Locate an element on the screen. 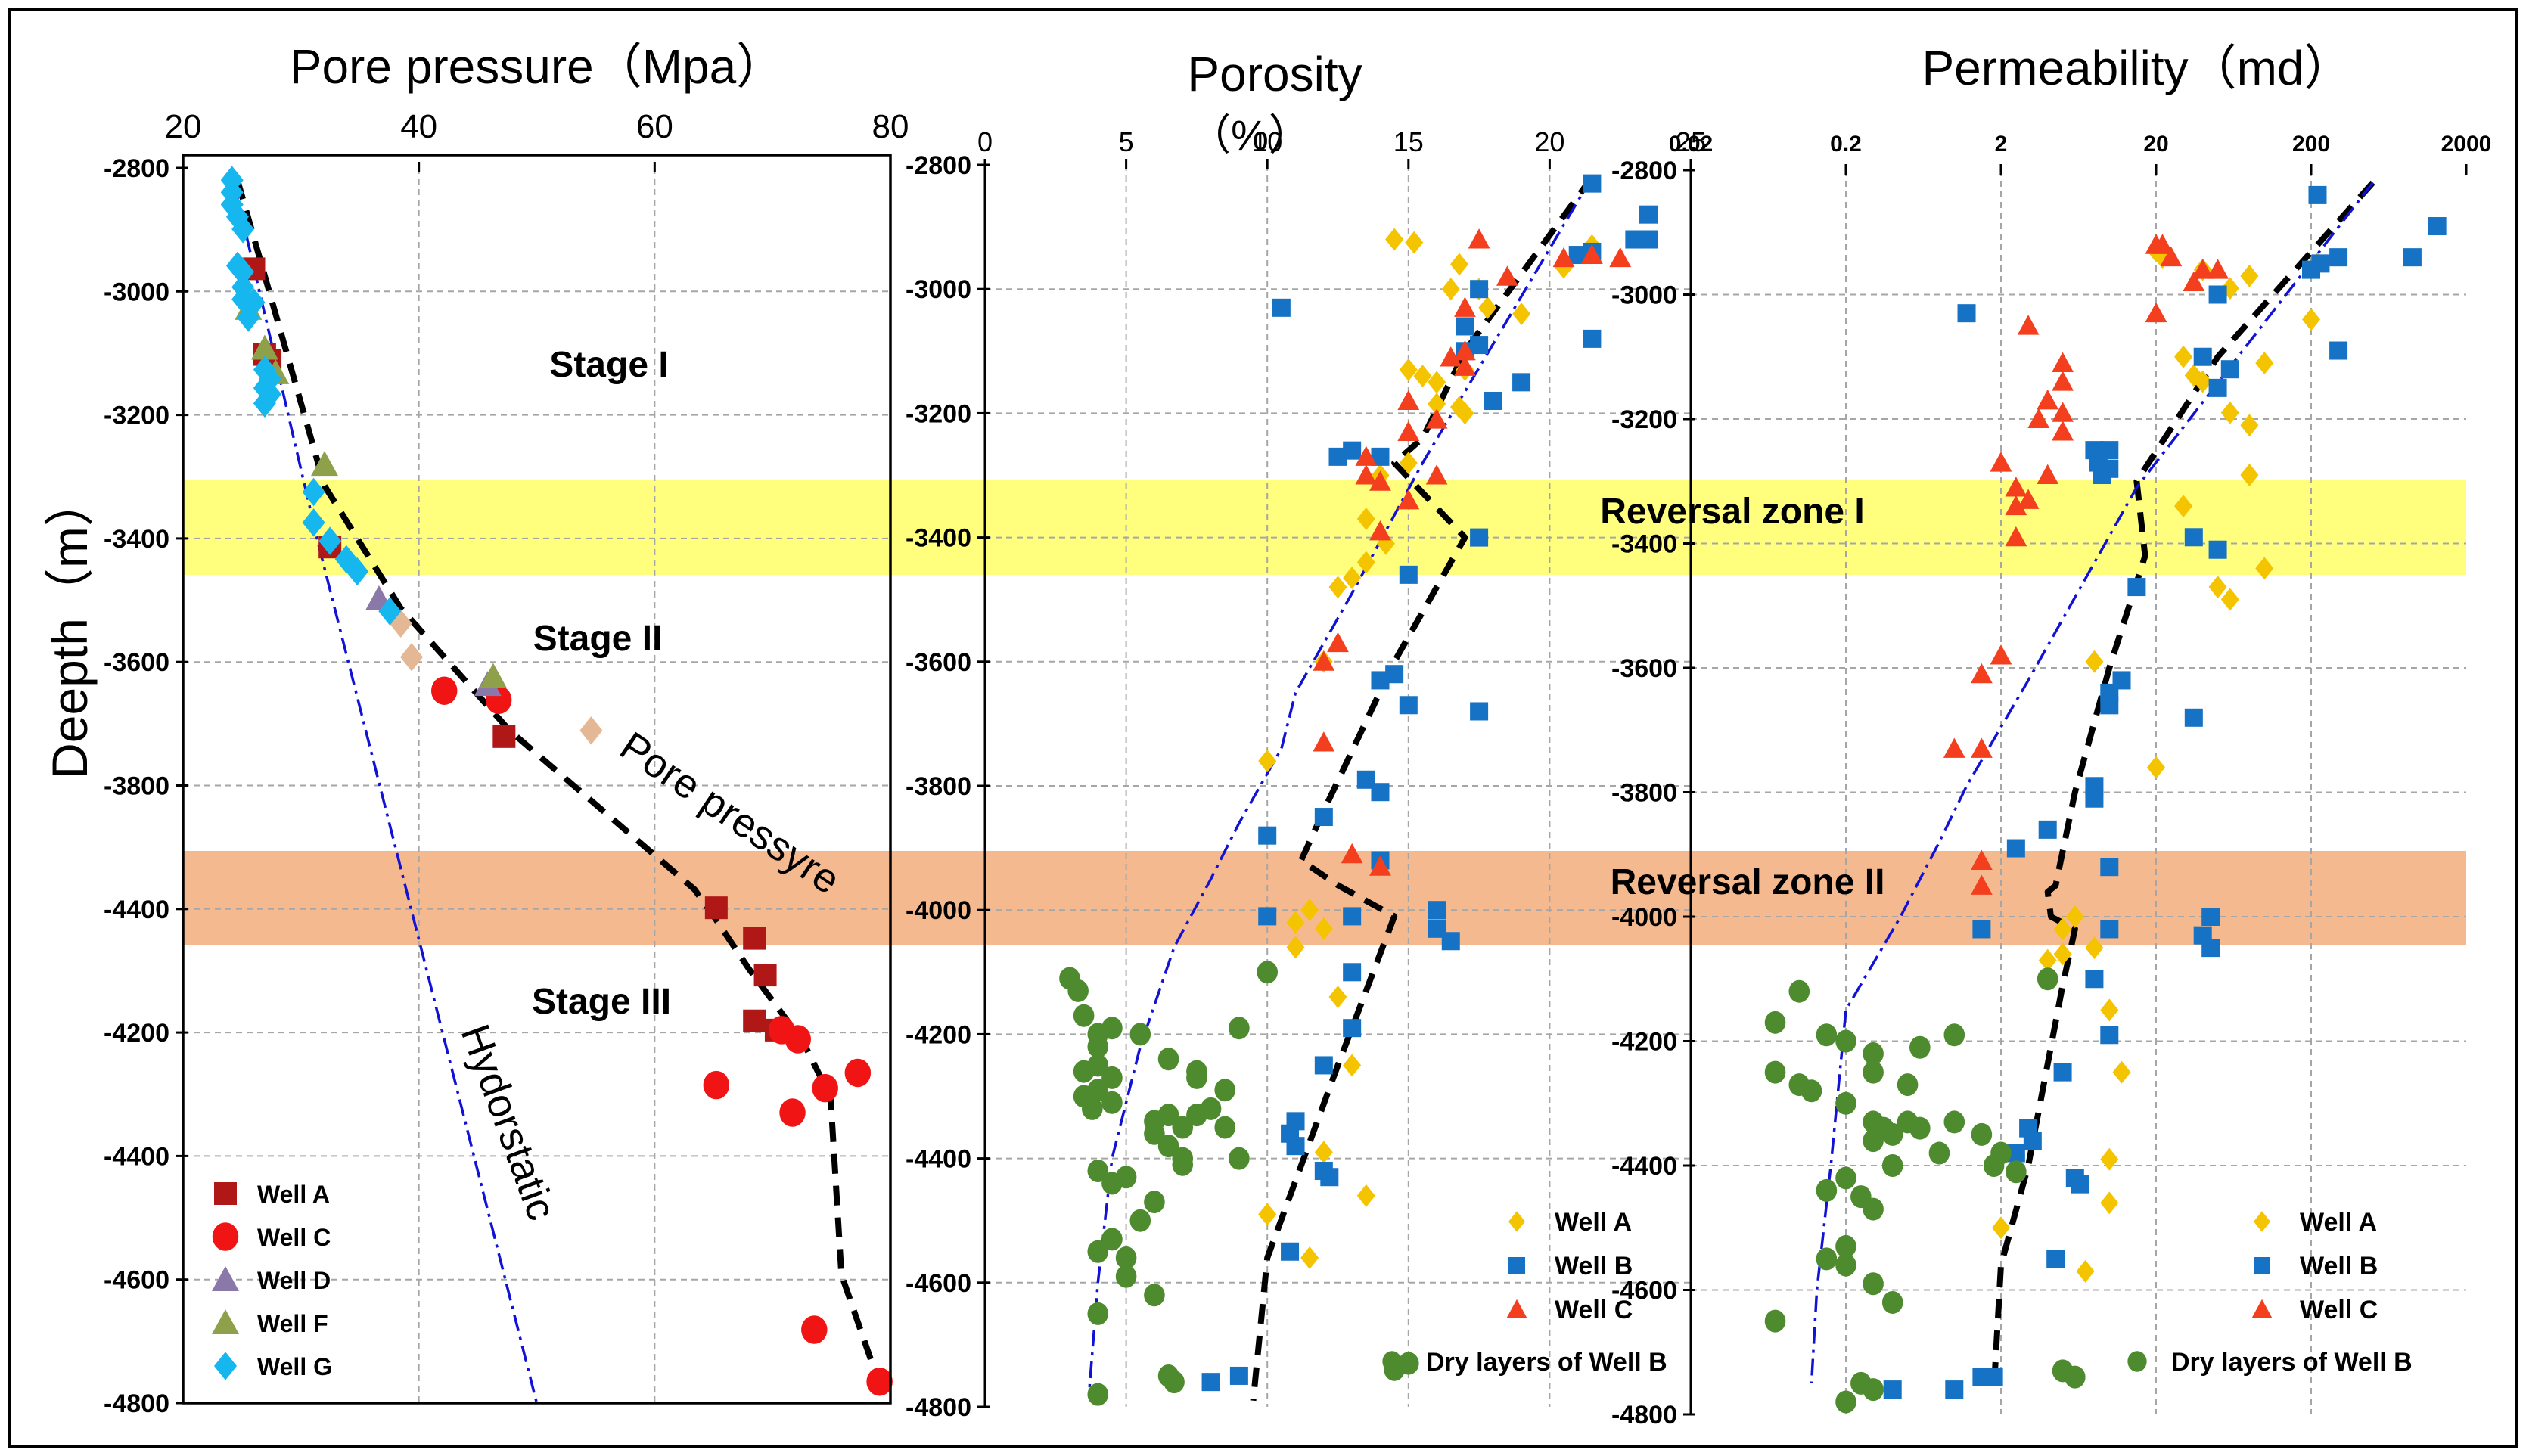  y-tick-label: -4800 is located at coordinates (1644, 1415).